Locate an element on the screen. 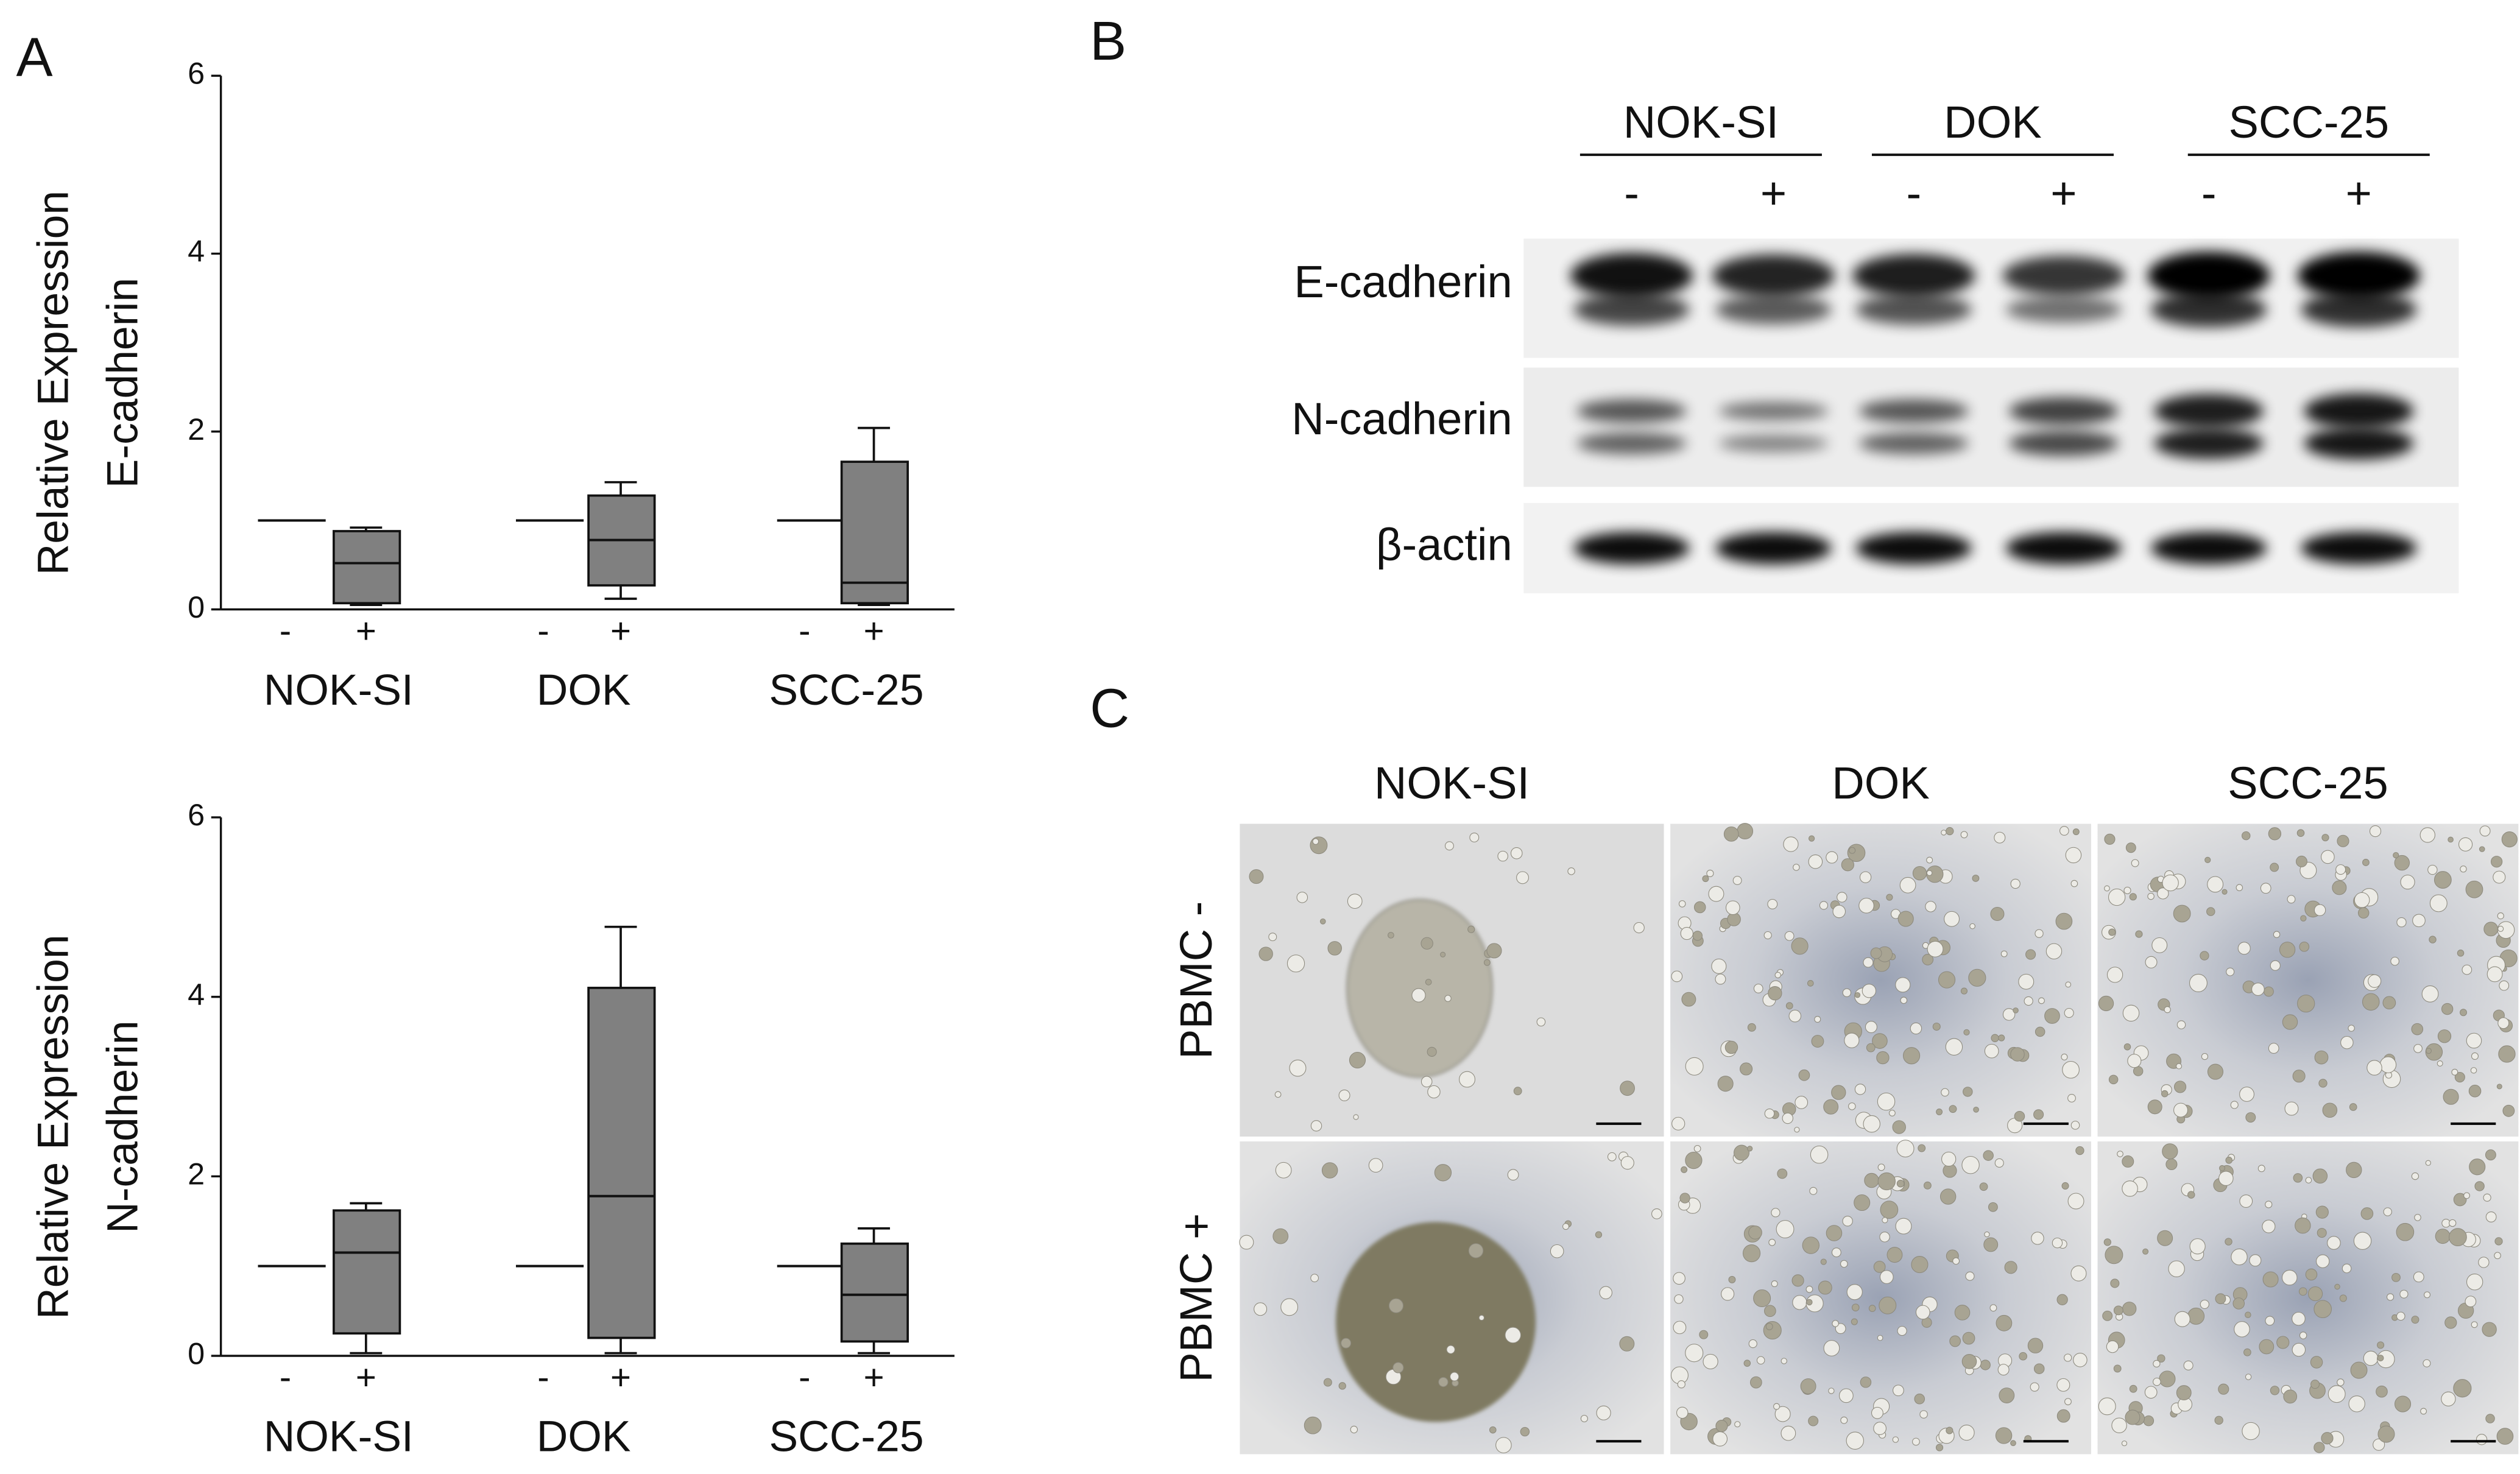  panel-label: C is located at coordinates (1109, 709).